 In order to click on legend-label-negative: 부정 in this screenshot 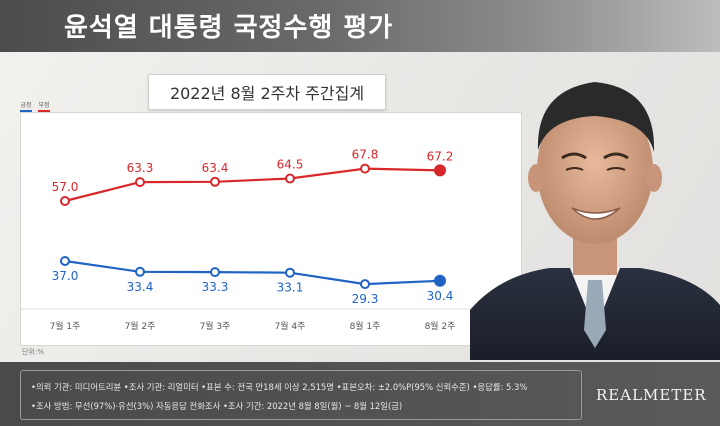, I will do `click(44, 105)`.